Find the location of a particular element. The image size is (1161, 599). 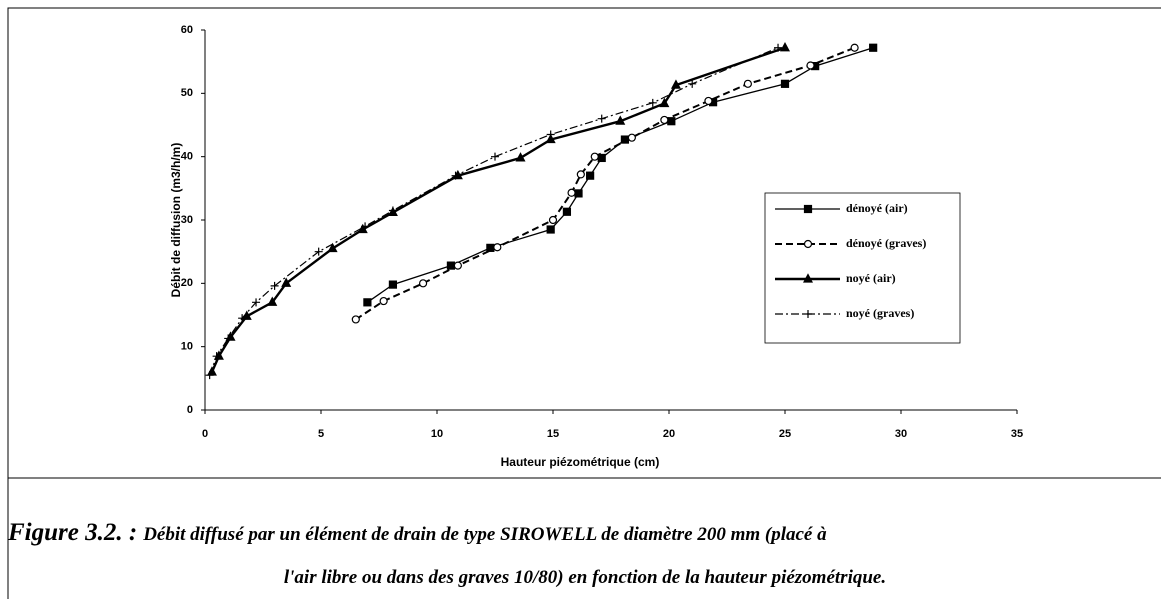

x-tick-label: 25 is located at coordinates (785, 434).